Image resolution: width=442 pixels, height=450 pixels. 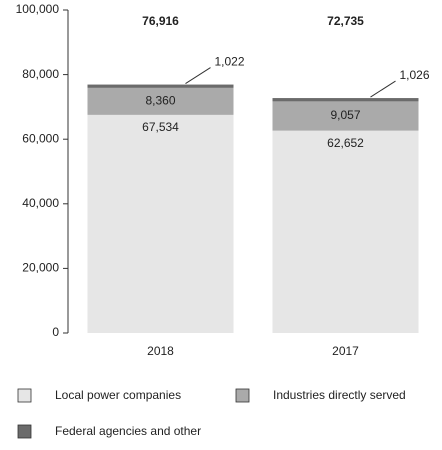 What do you see at coordinates (40, 268) in the screenshot?
I see `y-tick-label: 20,000` at bounding box center [40, 268].